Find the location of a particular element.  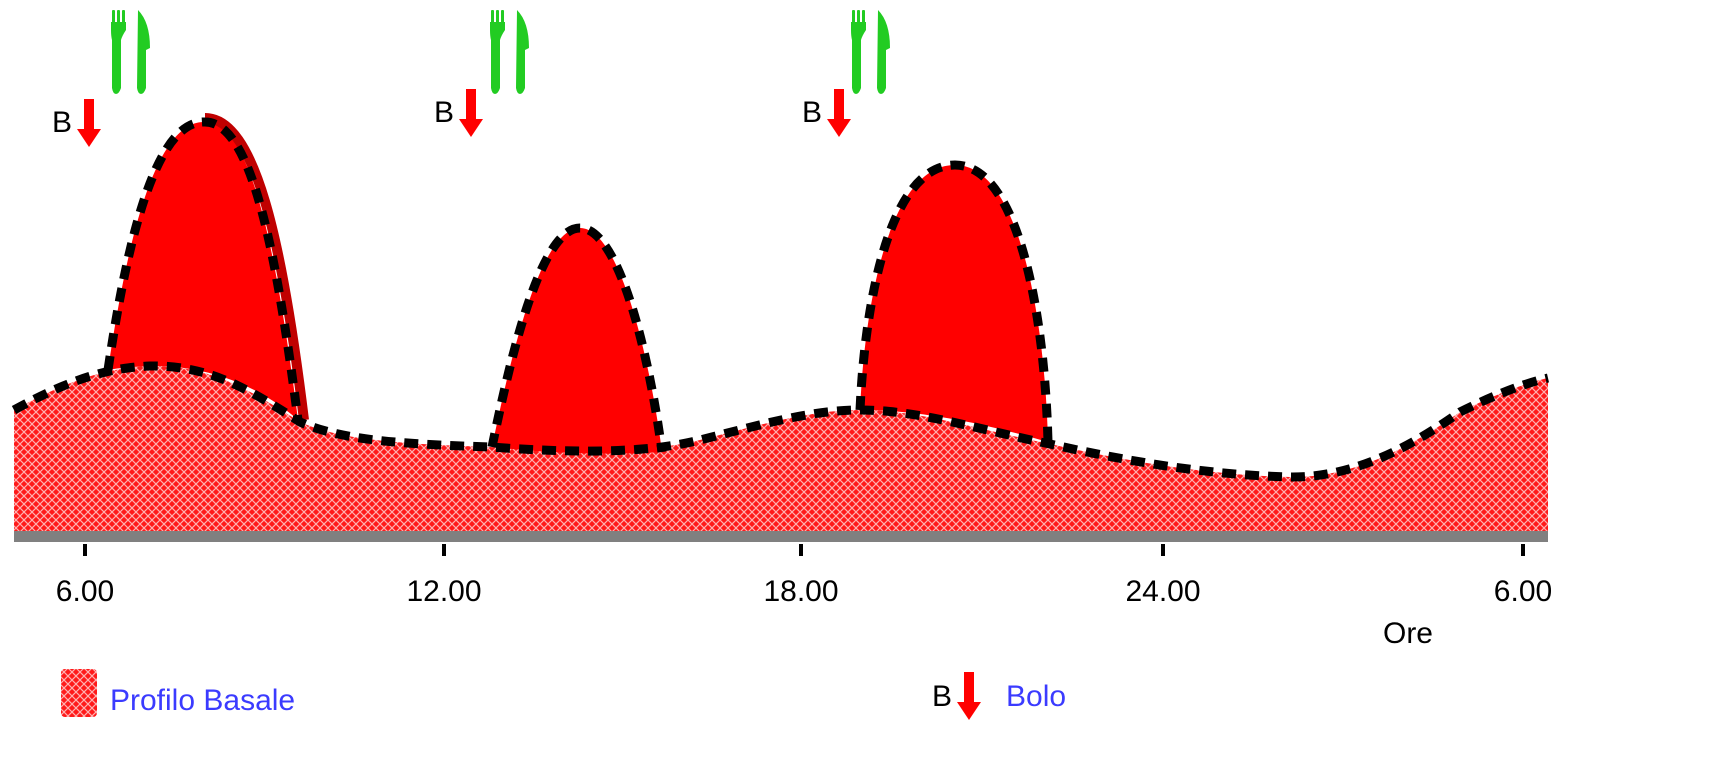

legend-basal-label: Profilo Basale is located at coordinates (202, 700).